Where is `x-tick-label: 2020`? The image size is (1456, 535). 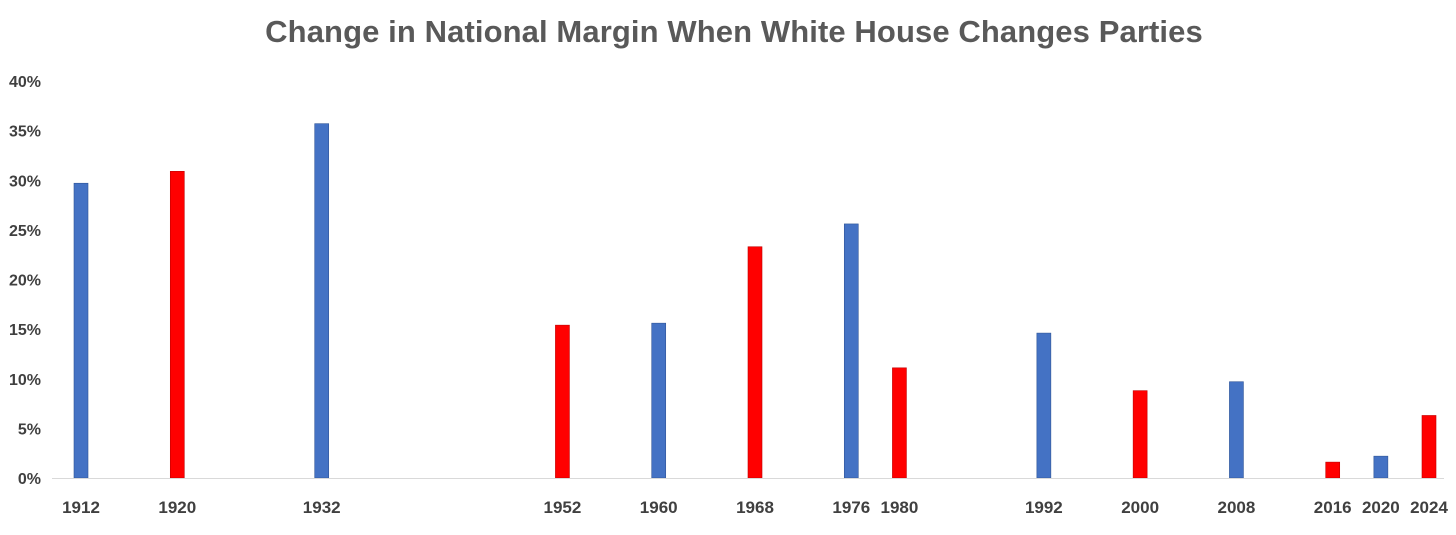 x-tick-label: 2020 is located at coordinates (1381, 507).